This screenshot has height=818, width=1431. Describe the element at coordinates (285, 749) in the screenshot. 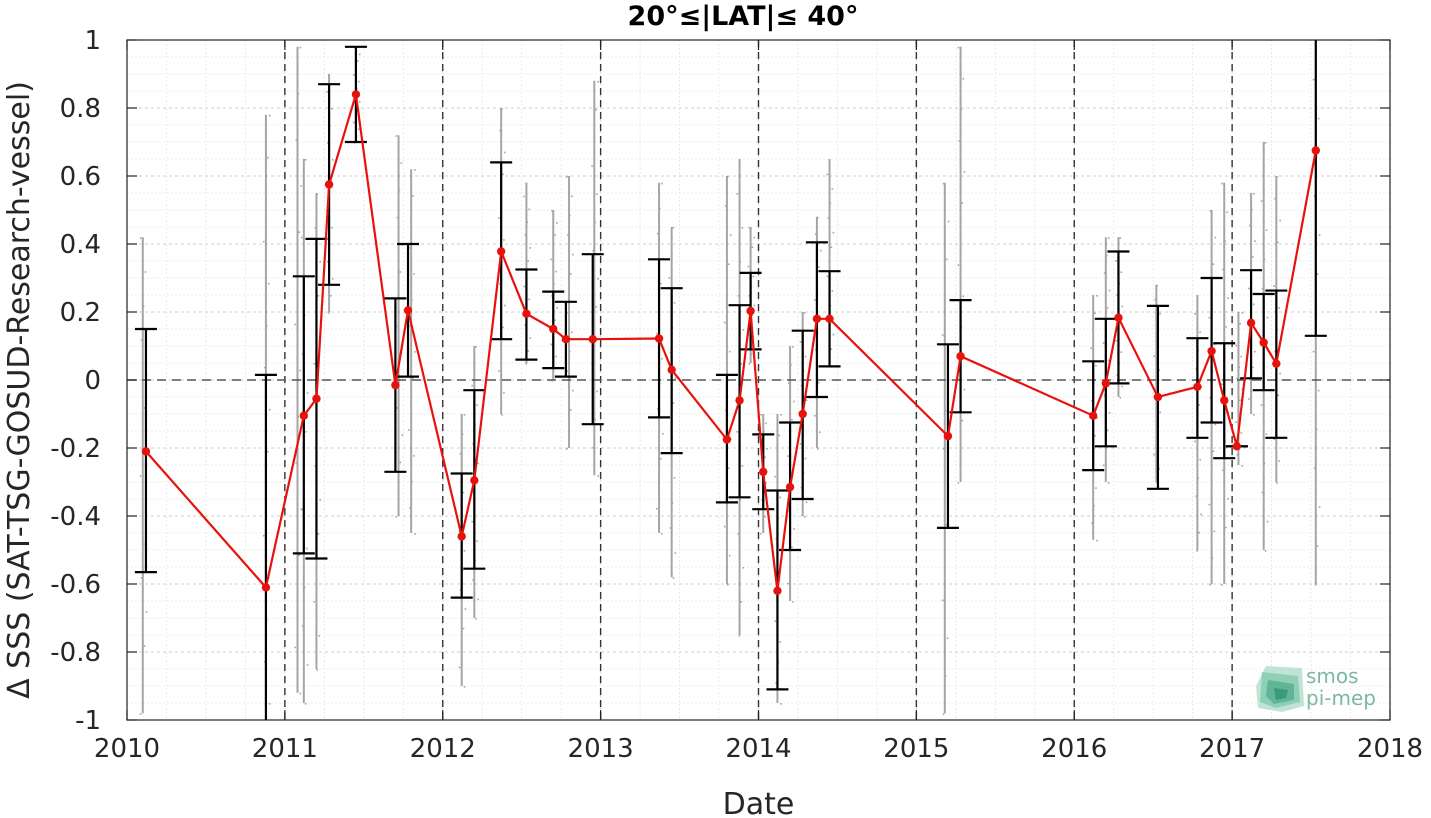

I see `x-tick-label: 2011` at that location.